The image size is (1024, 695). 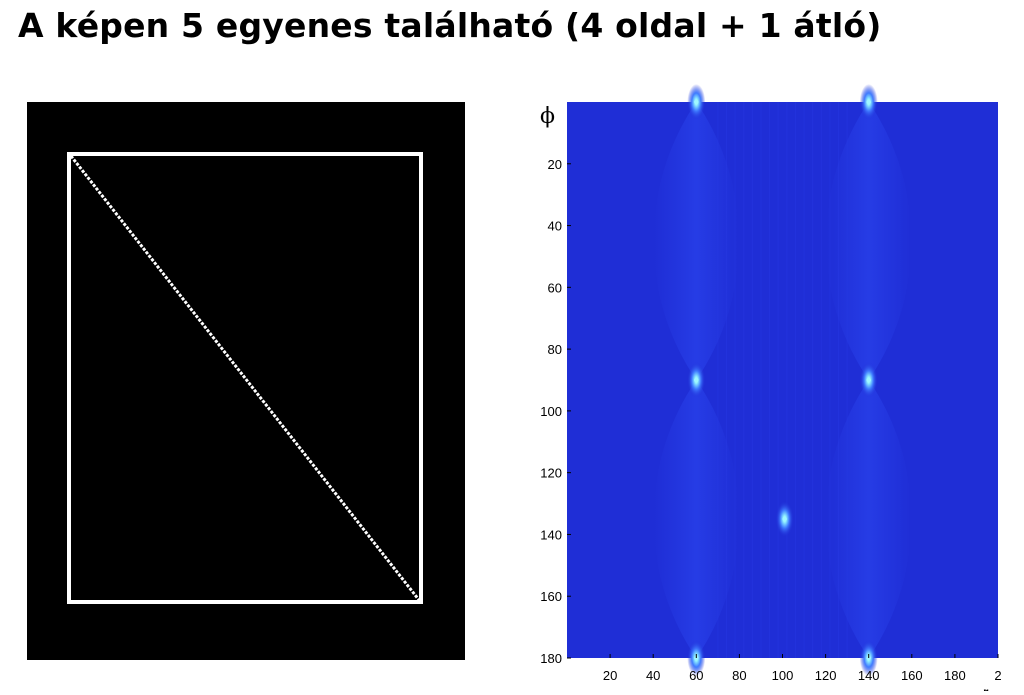 I want to click on hough-x-tick-label: 180, so click(x=955, y=675).